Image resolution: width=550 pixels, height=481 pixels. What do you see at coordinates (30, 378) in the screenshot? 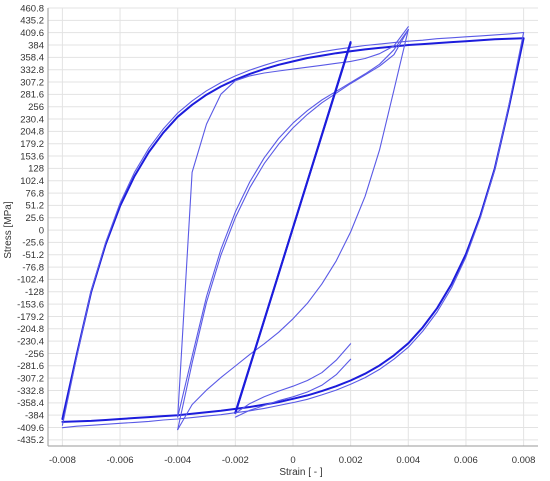
I see `y-tick-label: -307.2` at bounding box center [30, 378].